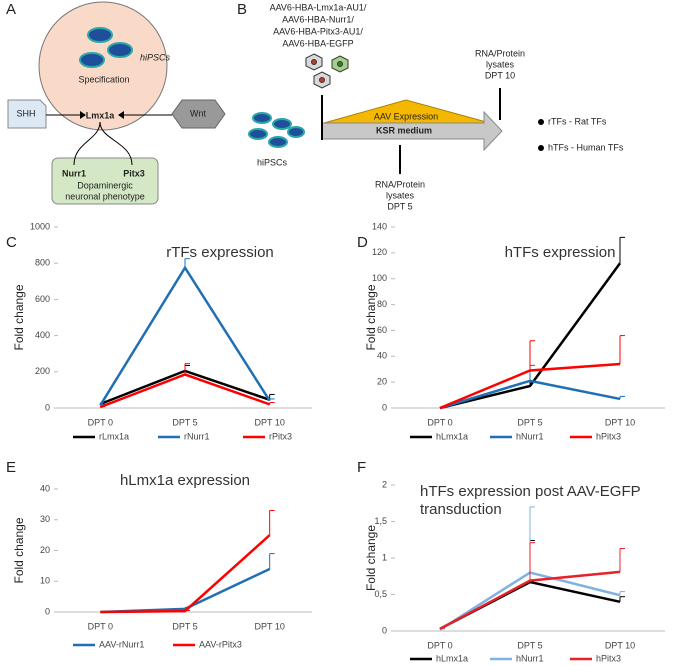 The width and height of the screenshot is (685, 666). Describe the element at coordinates (380, 521) in the screenshot. I see `y-tick-label: 1,5` at that location.